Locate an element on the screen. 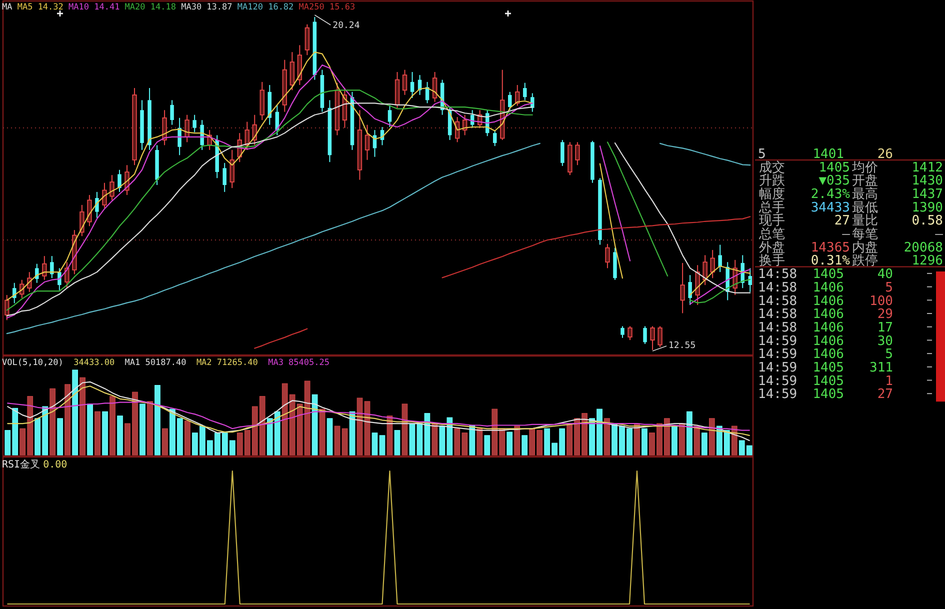  text: 20068 is located at coordinates (923, 248).